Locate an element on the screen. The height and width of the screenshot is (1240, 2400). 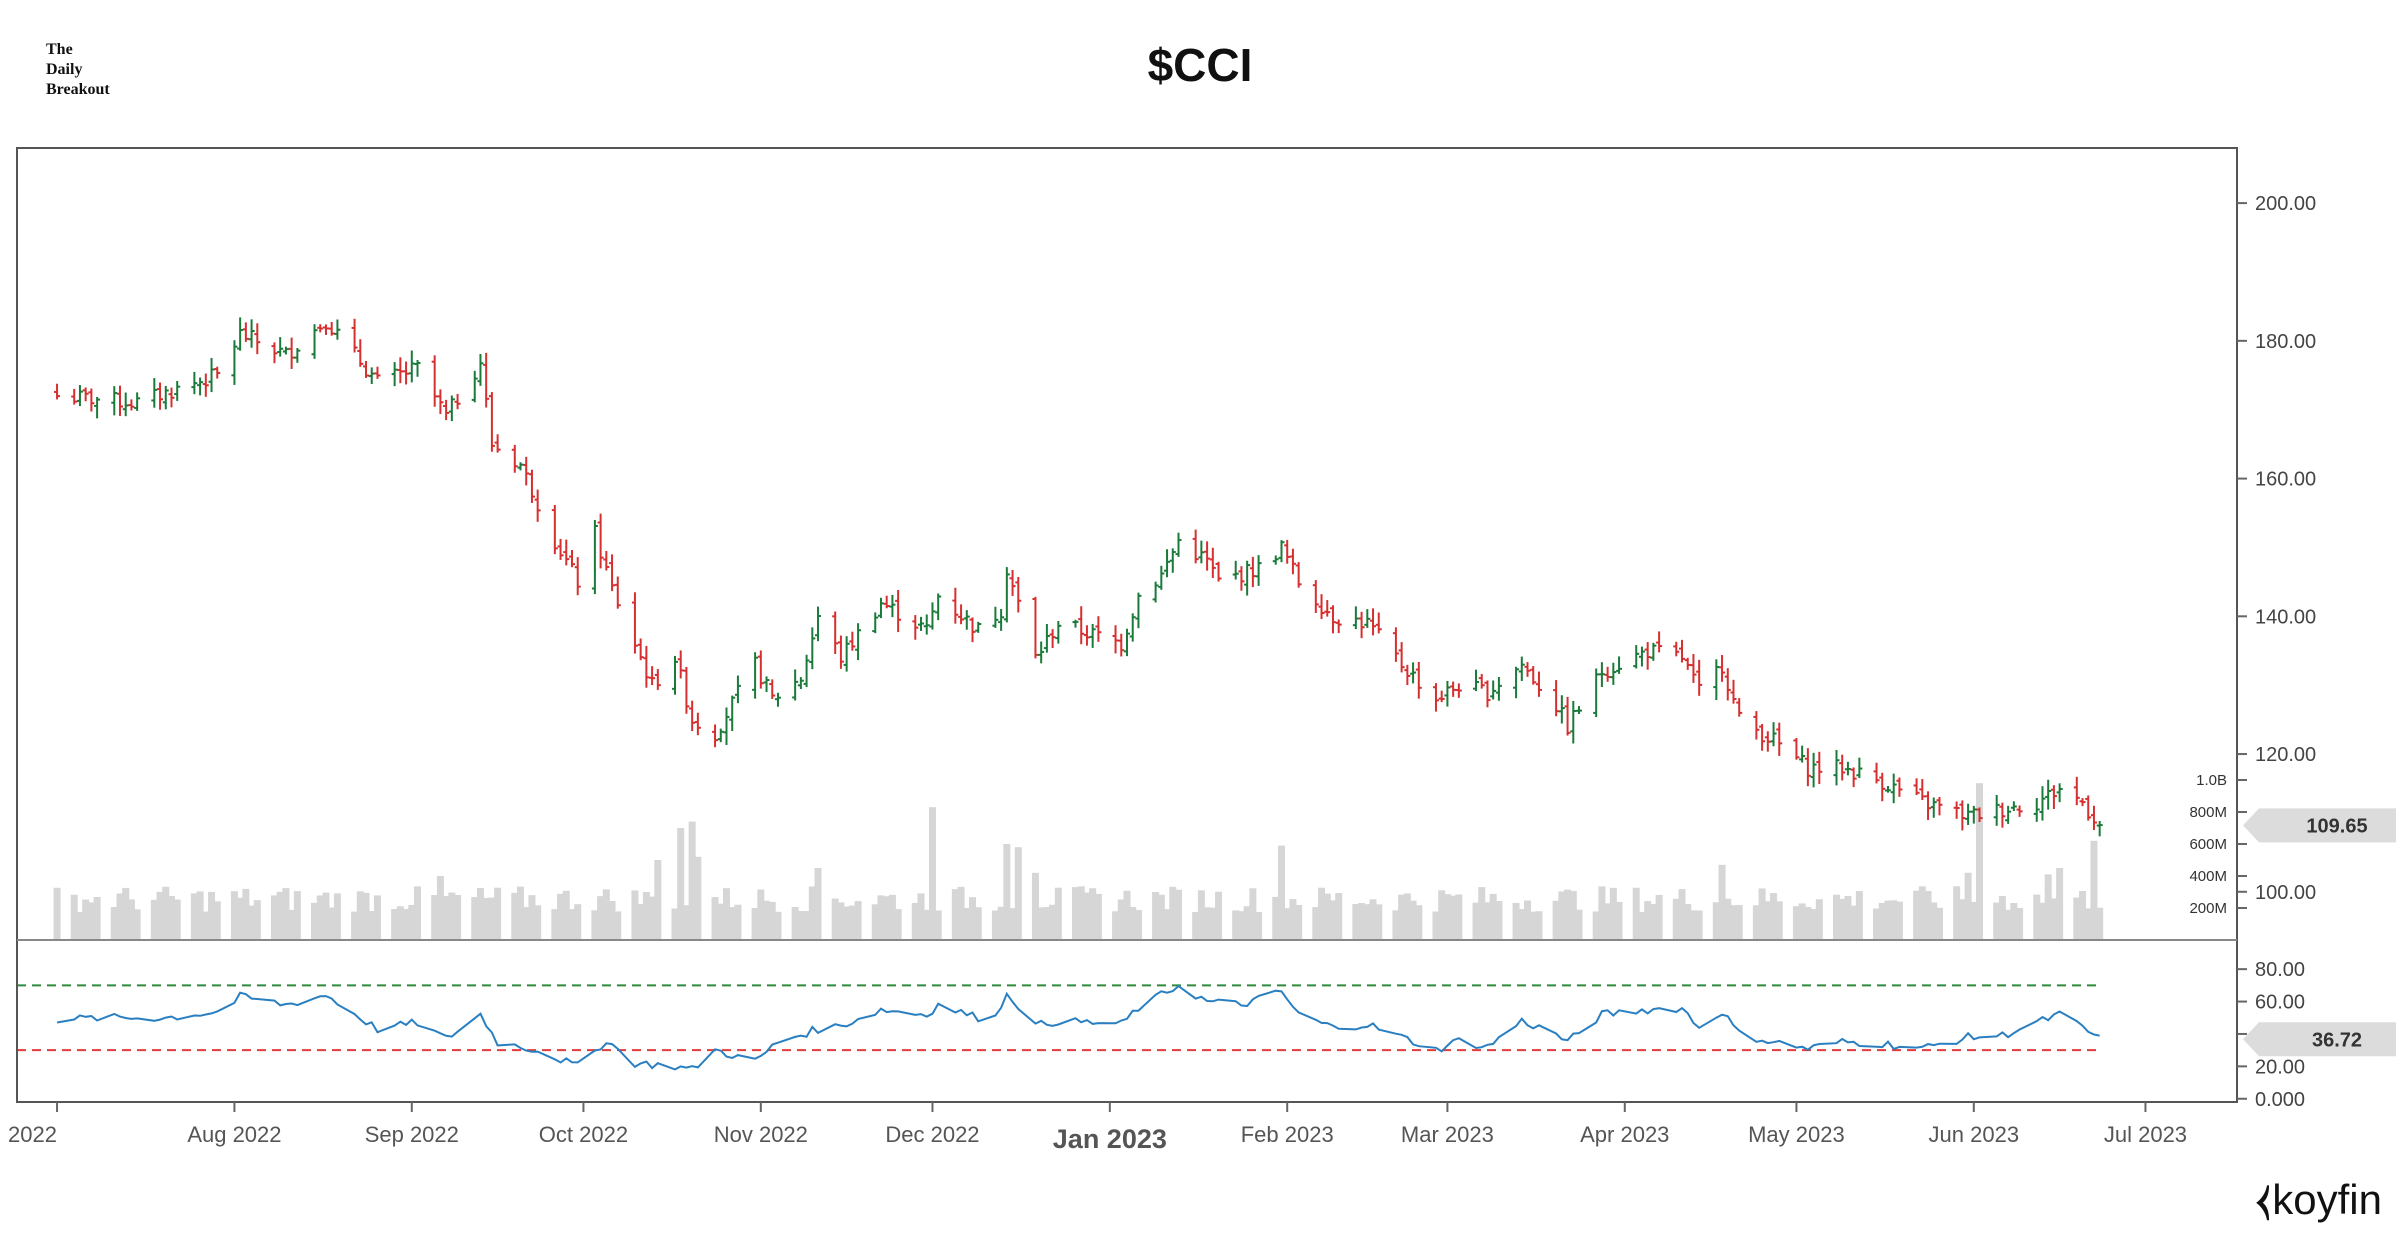
date-tick-label: Mar 2023 is located at coordinates (1447, 1134).